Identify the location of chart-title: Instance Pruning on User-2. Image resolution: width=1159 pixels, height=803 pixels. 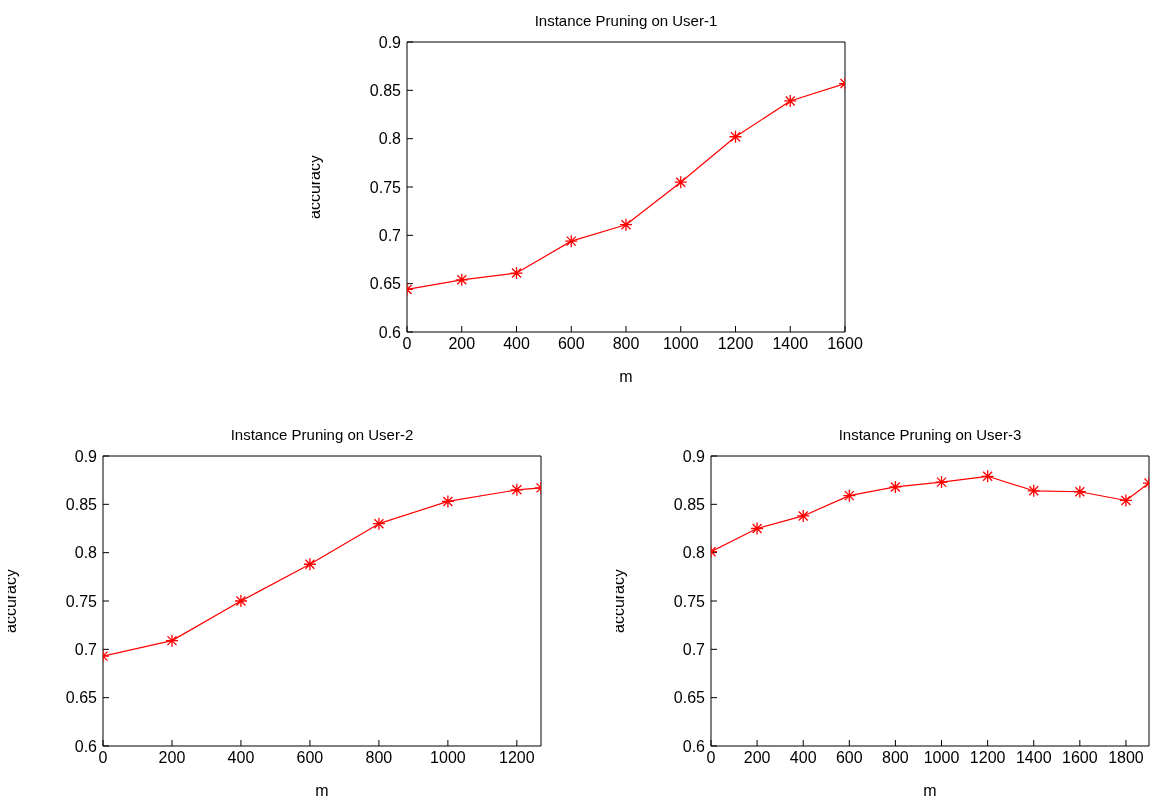
(322, 434).